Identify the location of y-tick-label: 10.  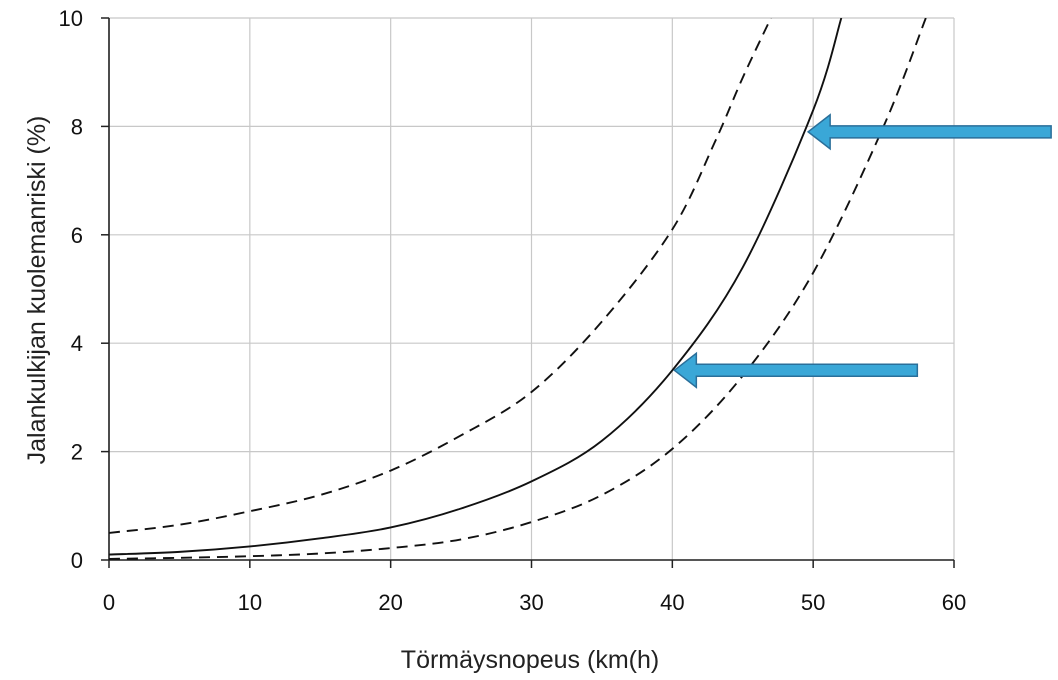
(71, 18).